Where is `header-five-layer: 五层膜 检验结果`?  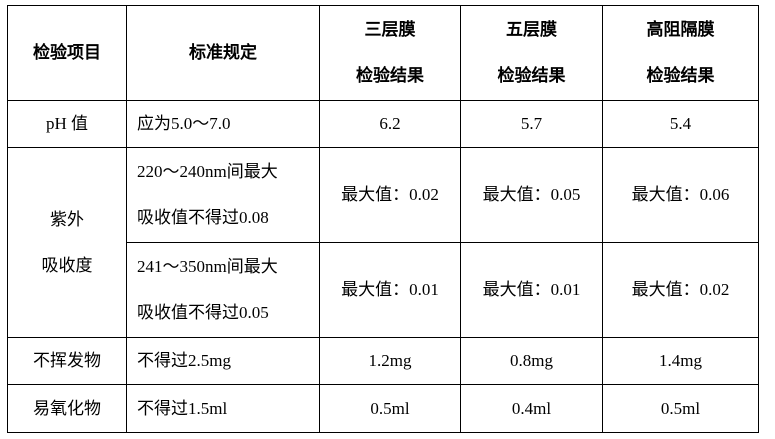 header-five-layer: 五层膜 检验结果 is located at coordinates (531, 53).